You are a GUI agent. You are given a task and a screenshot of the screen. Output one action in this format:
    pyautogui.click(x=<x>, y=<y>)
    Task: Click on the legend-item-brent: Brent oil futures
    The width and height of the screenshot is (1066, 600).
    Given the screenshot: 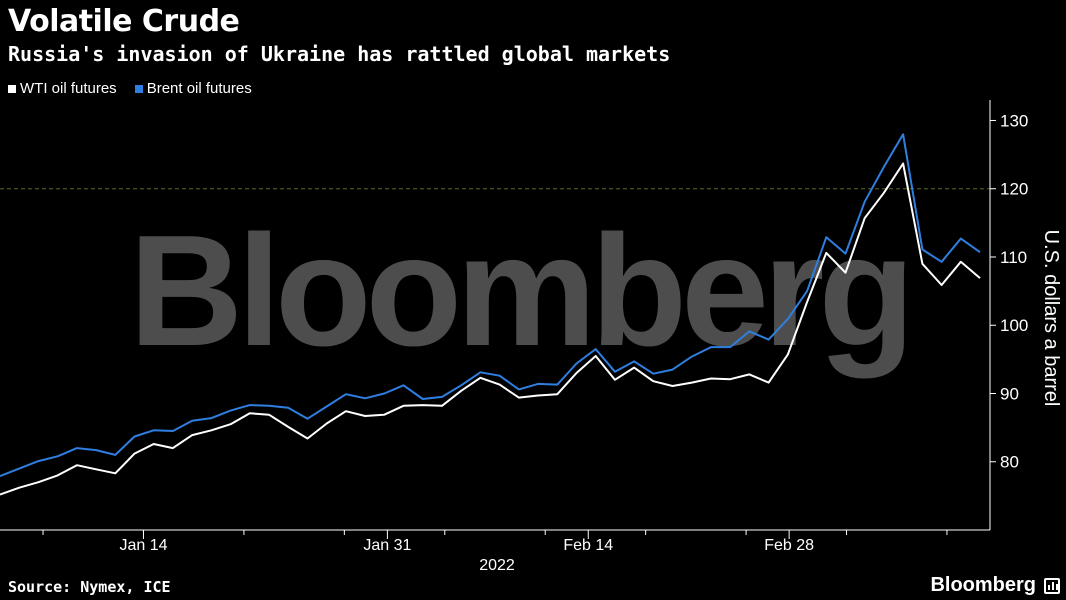 What is the action you would take?
    pyautogui.click(x=193, y=88)
    